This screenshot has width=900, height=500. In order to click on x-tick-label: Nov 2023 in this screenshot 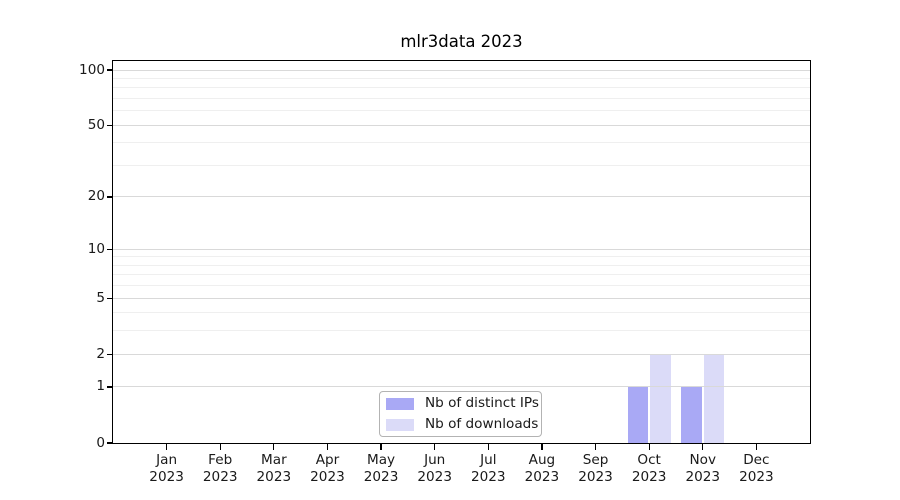, I will do `click(703, 468)`.